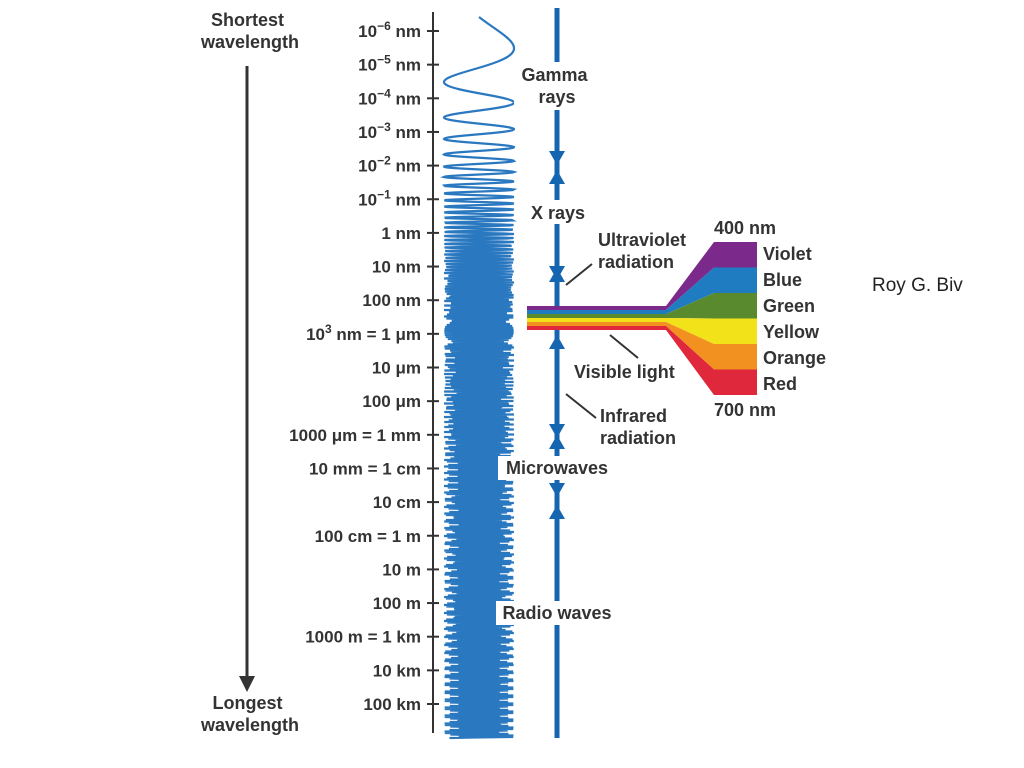 The image size is (1024, 768). I want to click on visible-spectrum, so click(642, 318).